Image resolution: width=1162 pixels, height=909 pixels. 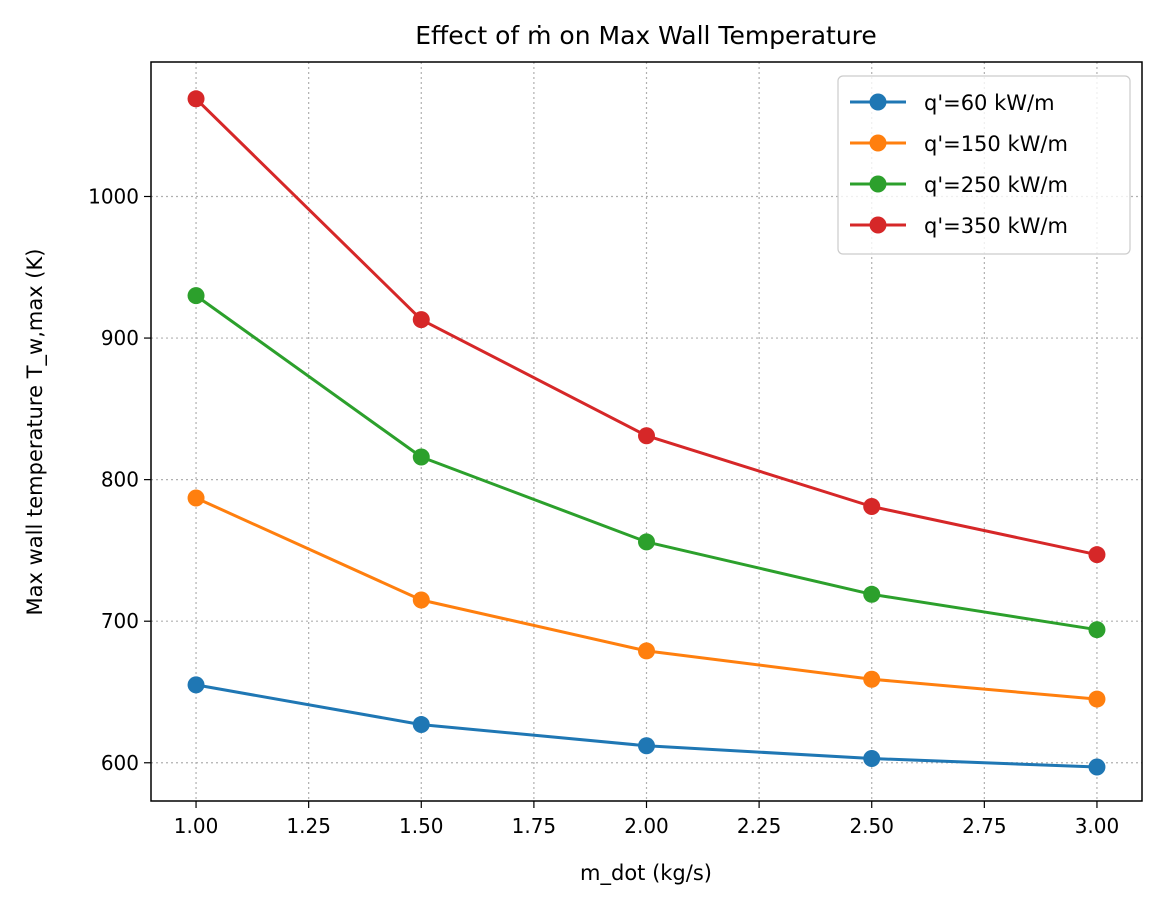 I want to click on legend-label: q'=60 kW/m, so click(x=989, y=103).